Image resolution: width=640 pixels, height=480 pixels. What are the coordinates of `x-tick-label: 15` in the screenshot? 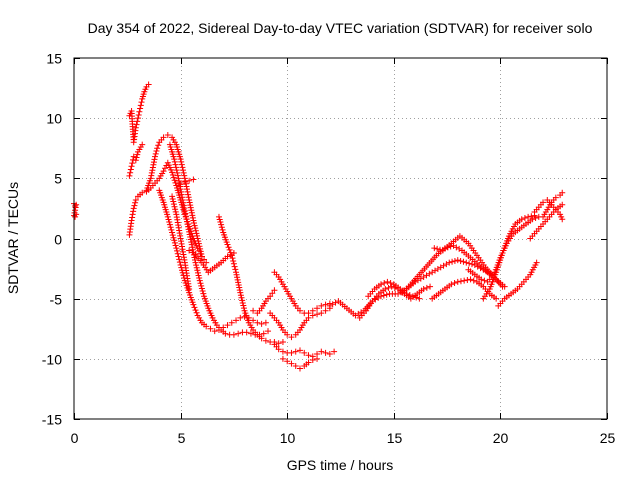 It's located at (395, 438).